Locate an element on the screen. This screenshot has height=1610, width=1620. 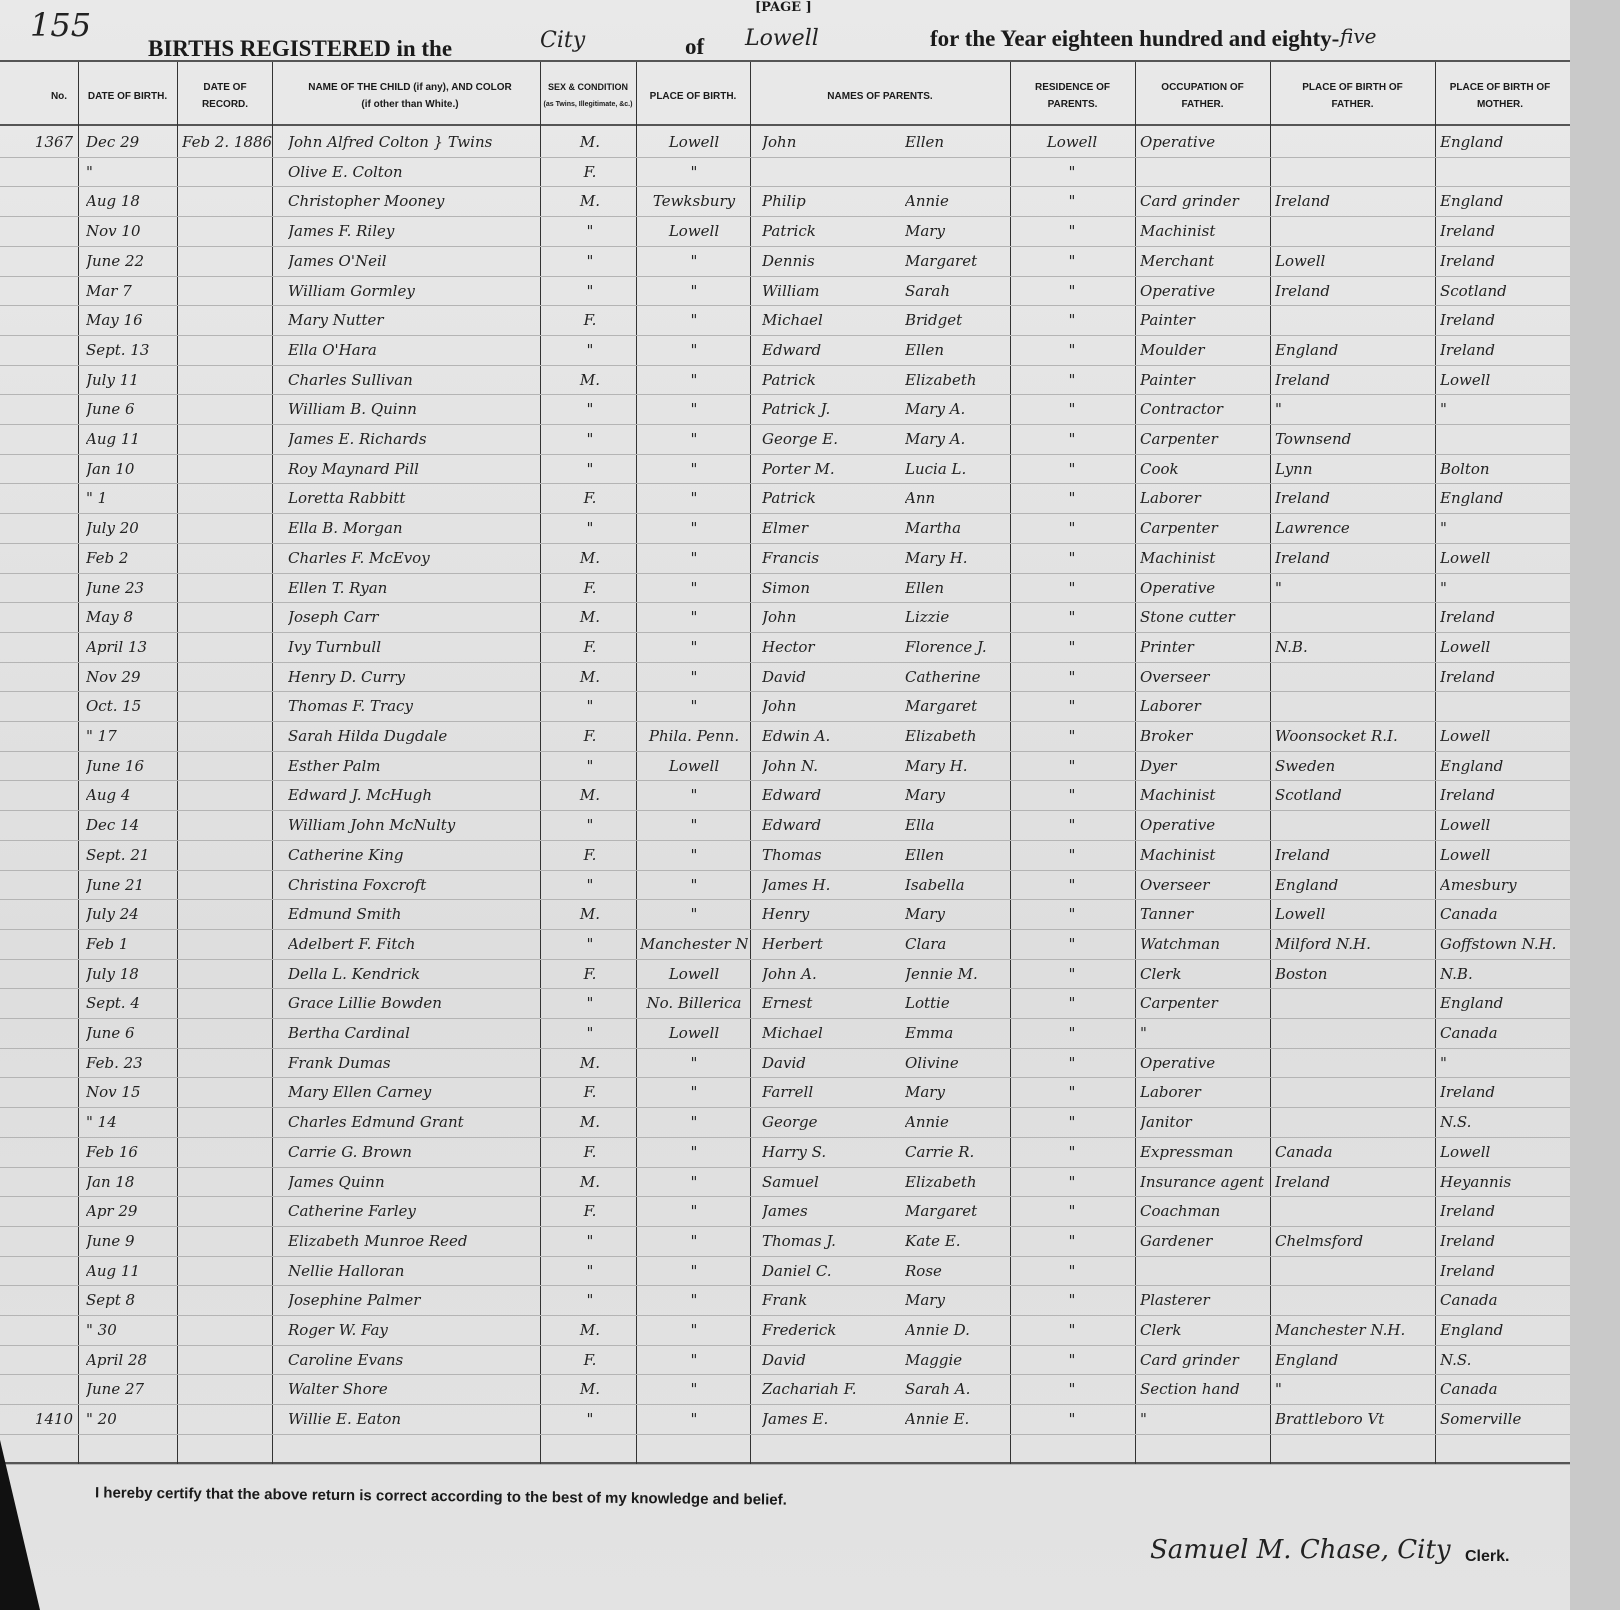
cell-dob: " 17 is located at coordinates (101, 736).